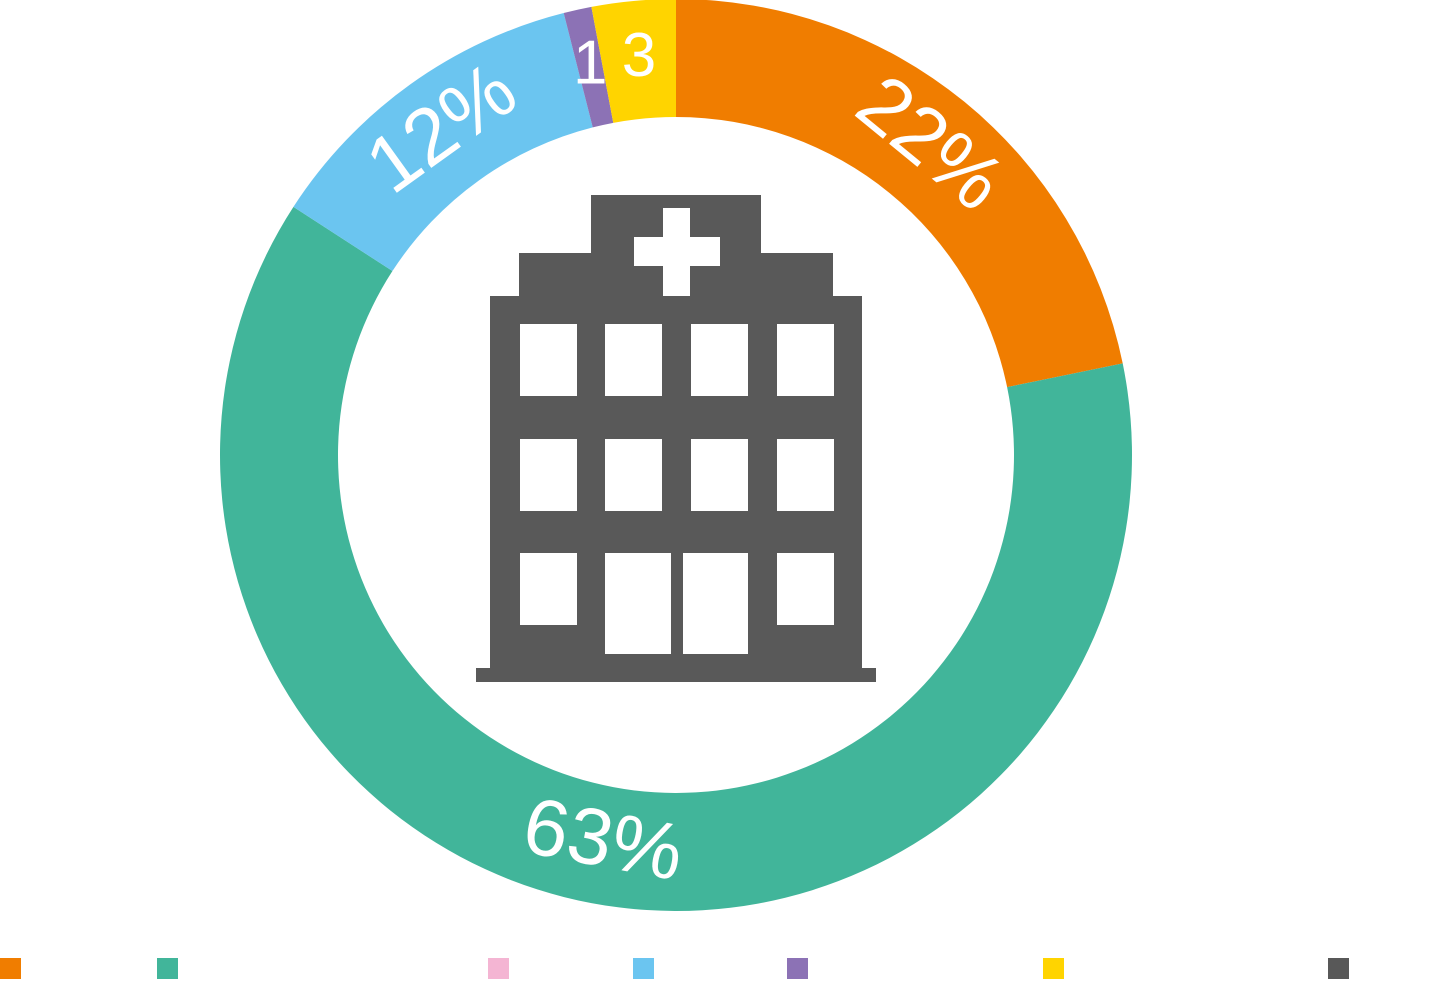 Image resolution: width=1443 pixels, height=986 pixels. What do you see at coordinates (639, 55) in the screenshot?
I see `data-label: 3` at bounding box center [639, 55].